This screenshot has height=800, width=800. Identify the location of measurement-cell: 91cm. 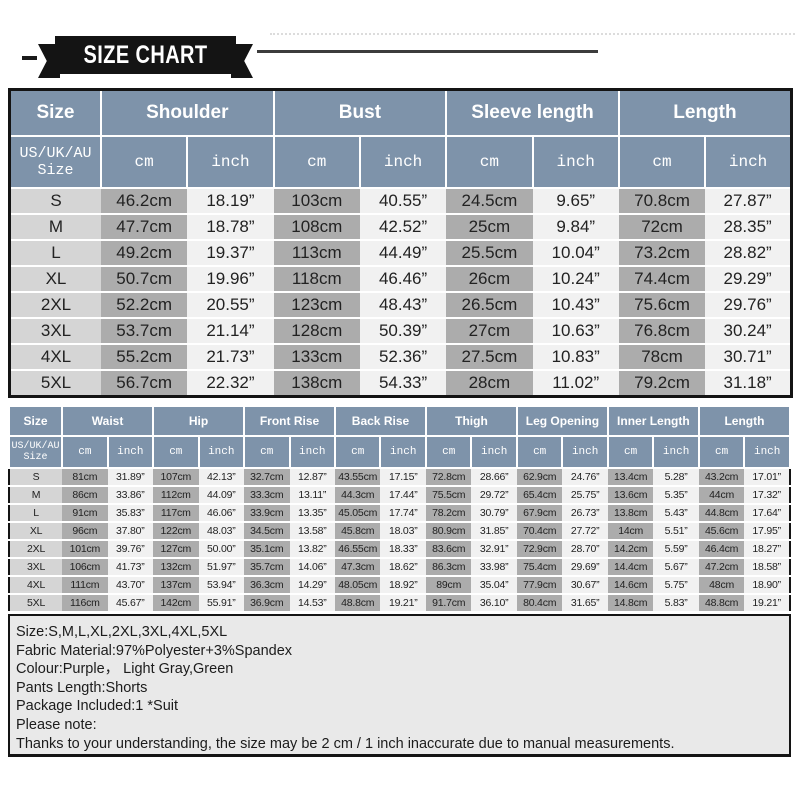
(85, 513).